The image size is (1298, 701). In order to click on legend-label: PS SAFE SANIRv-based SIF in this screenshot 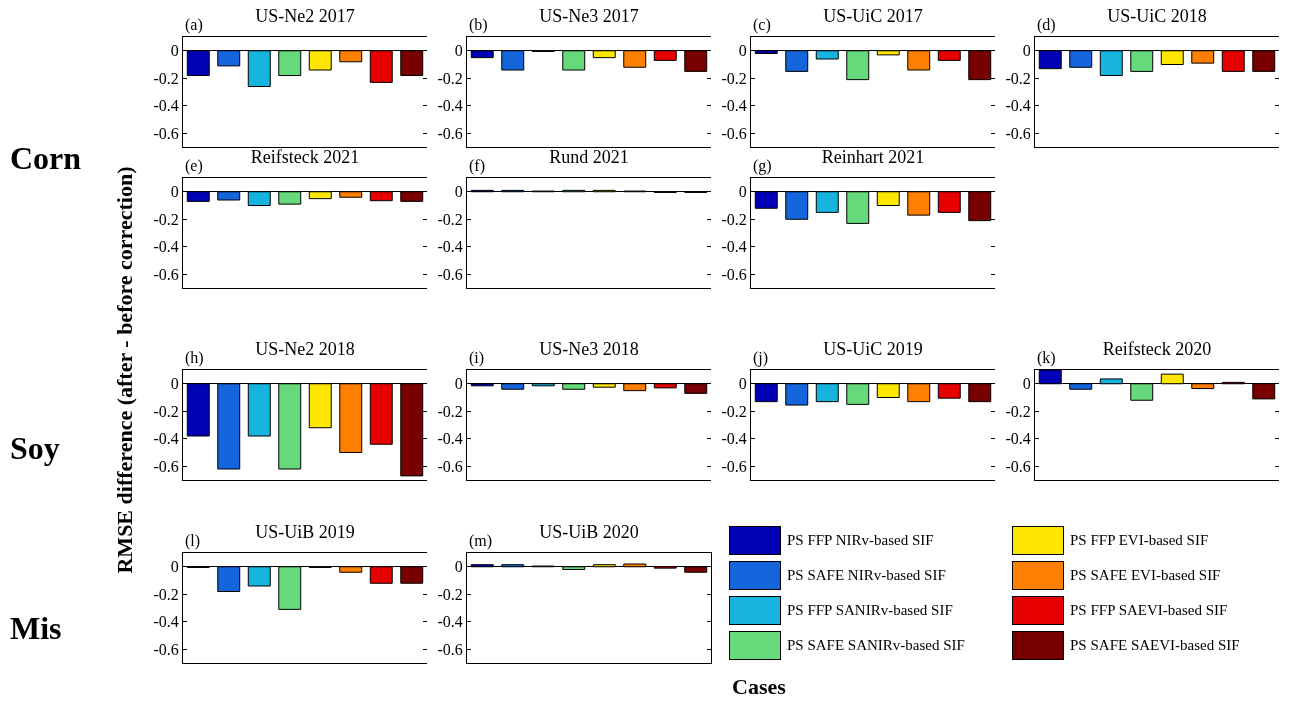, I will do `click(876, 645)`.